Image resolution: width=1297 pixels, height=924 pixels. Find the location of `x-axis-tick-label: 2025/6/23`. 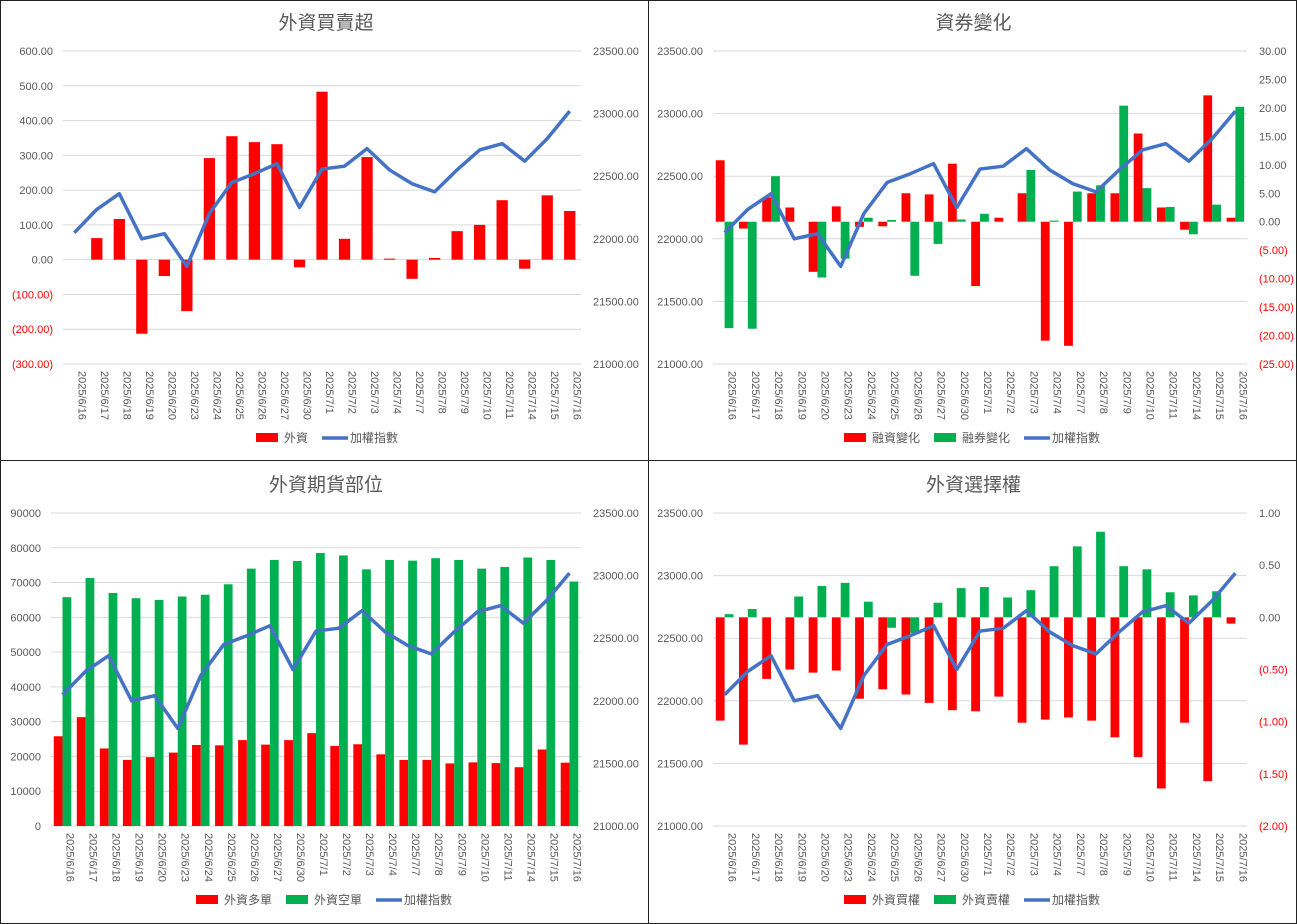

x-axis-tick-label: 2025/6/23 is located at coordinates (194, 395).